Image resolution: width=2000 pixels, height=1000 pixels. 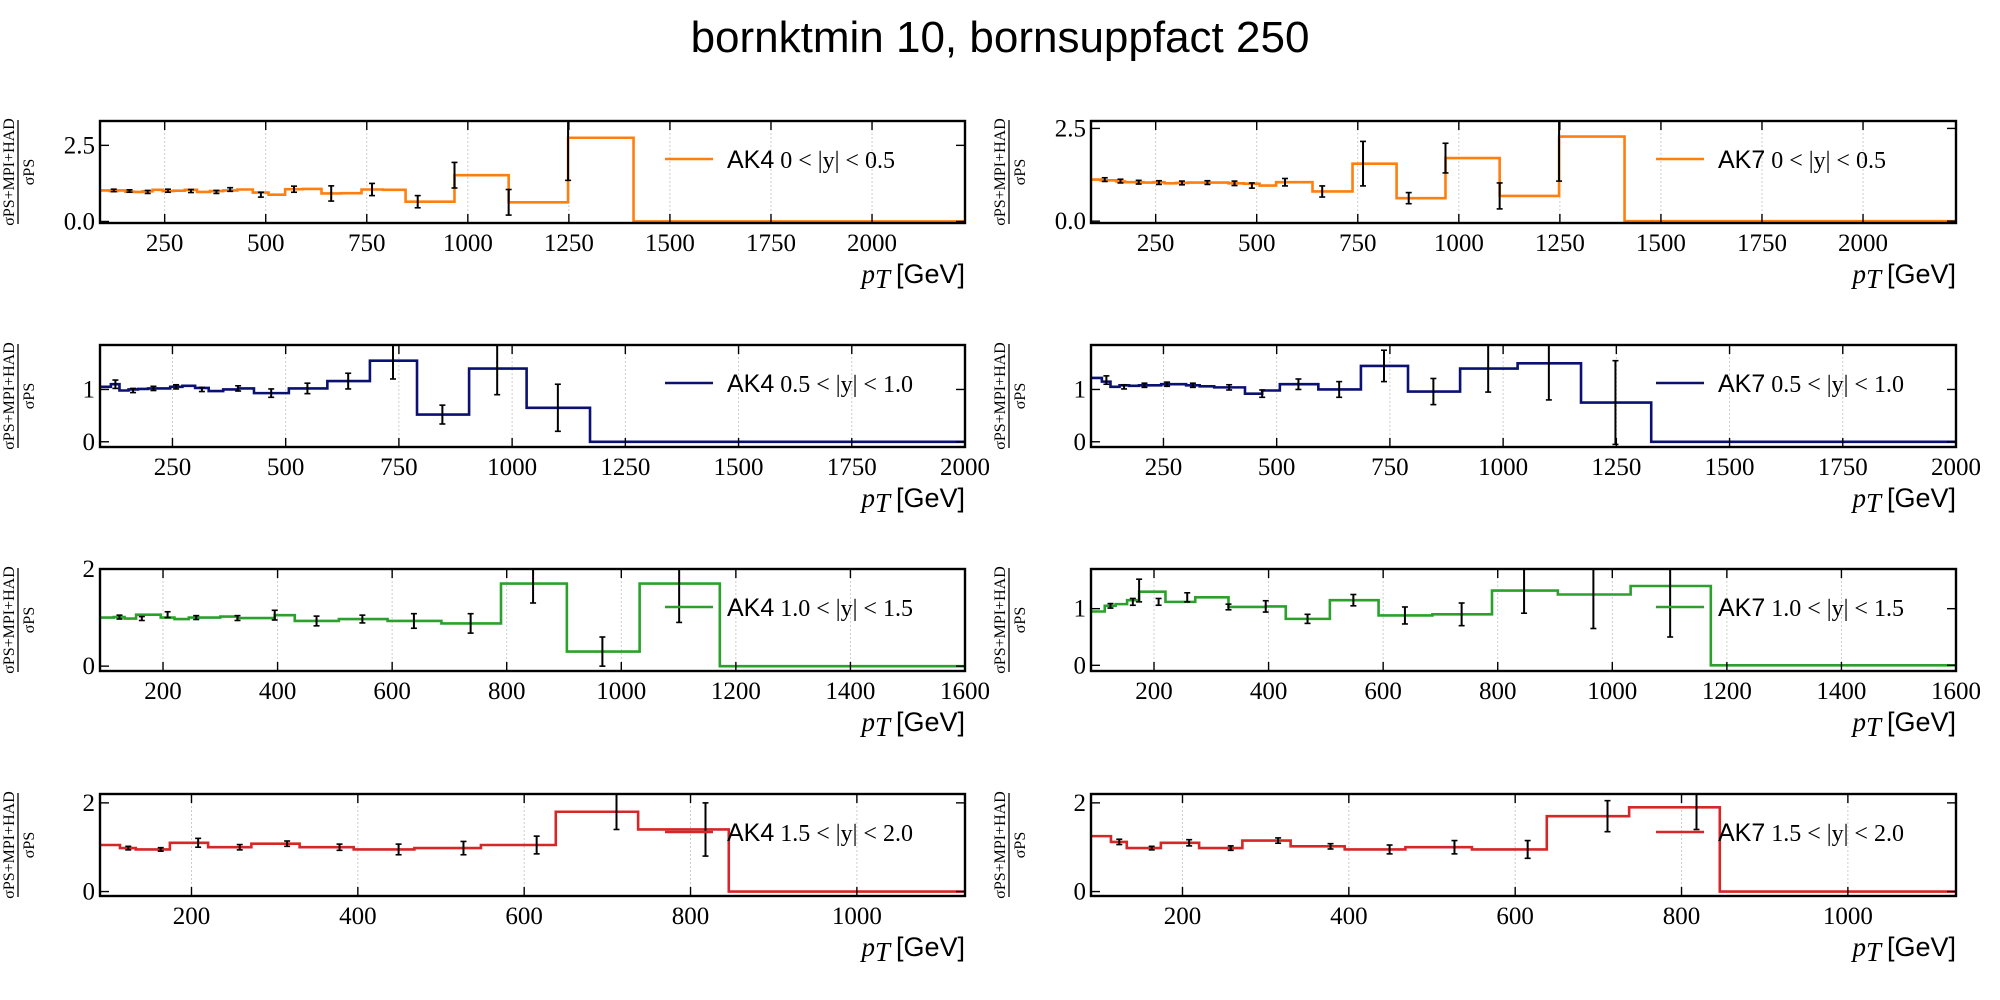 I want to click on ratio-step-line, so click(x=1523, y=403).